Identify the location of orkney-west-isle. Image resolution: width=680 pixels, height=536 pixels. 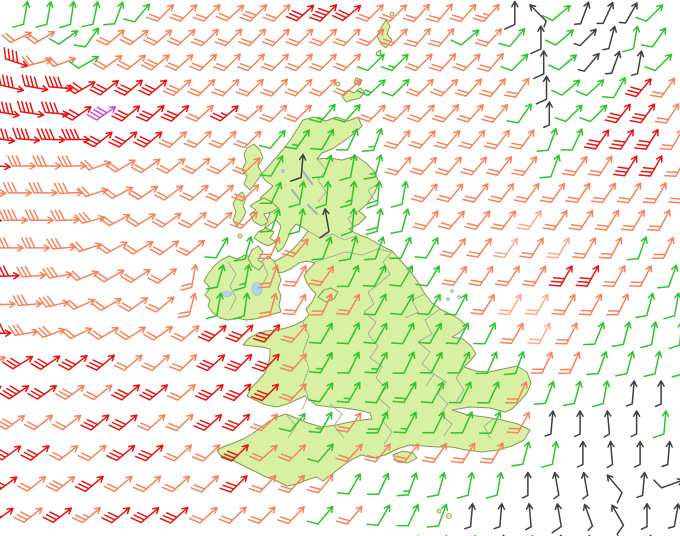
(338, 84).